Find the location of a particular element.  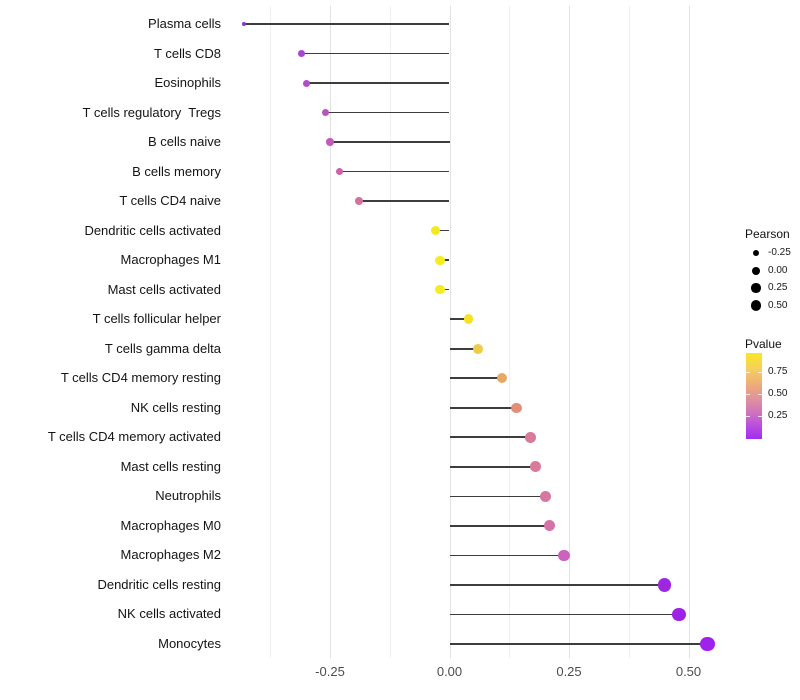

y-axis-label: Macrophages M2 is located at coordinates (170, 555).